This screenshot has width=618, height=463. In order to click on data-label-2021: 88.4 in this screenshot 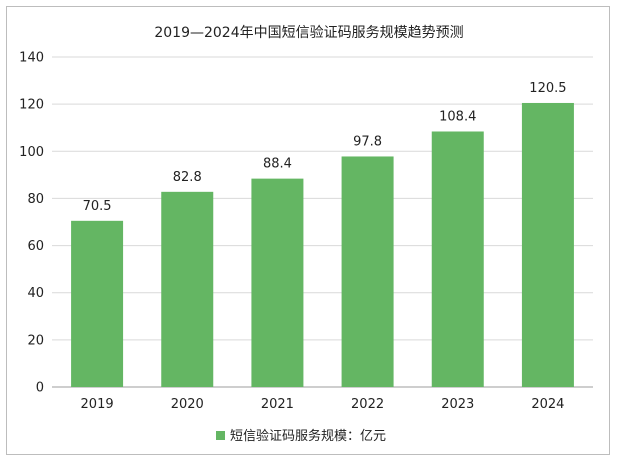, I will do `click(277, 164)`.